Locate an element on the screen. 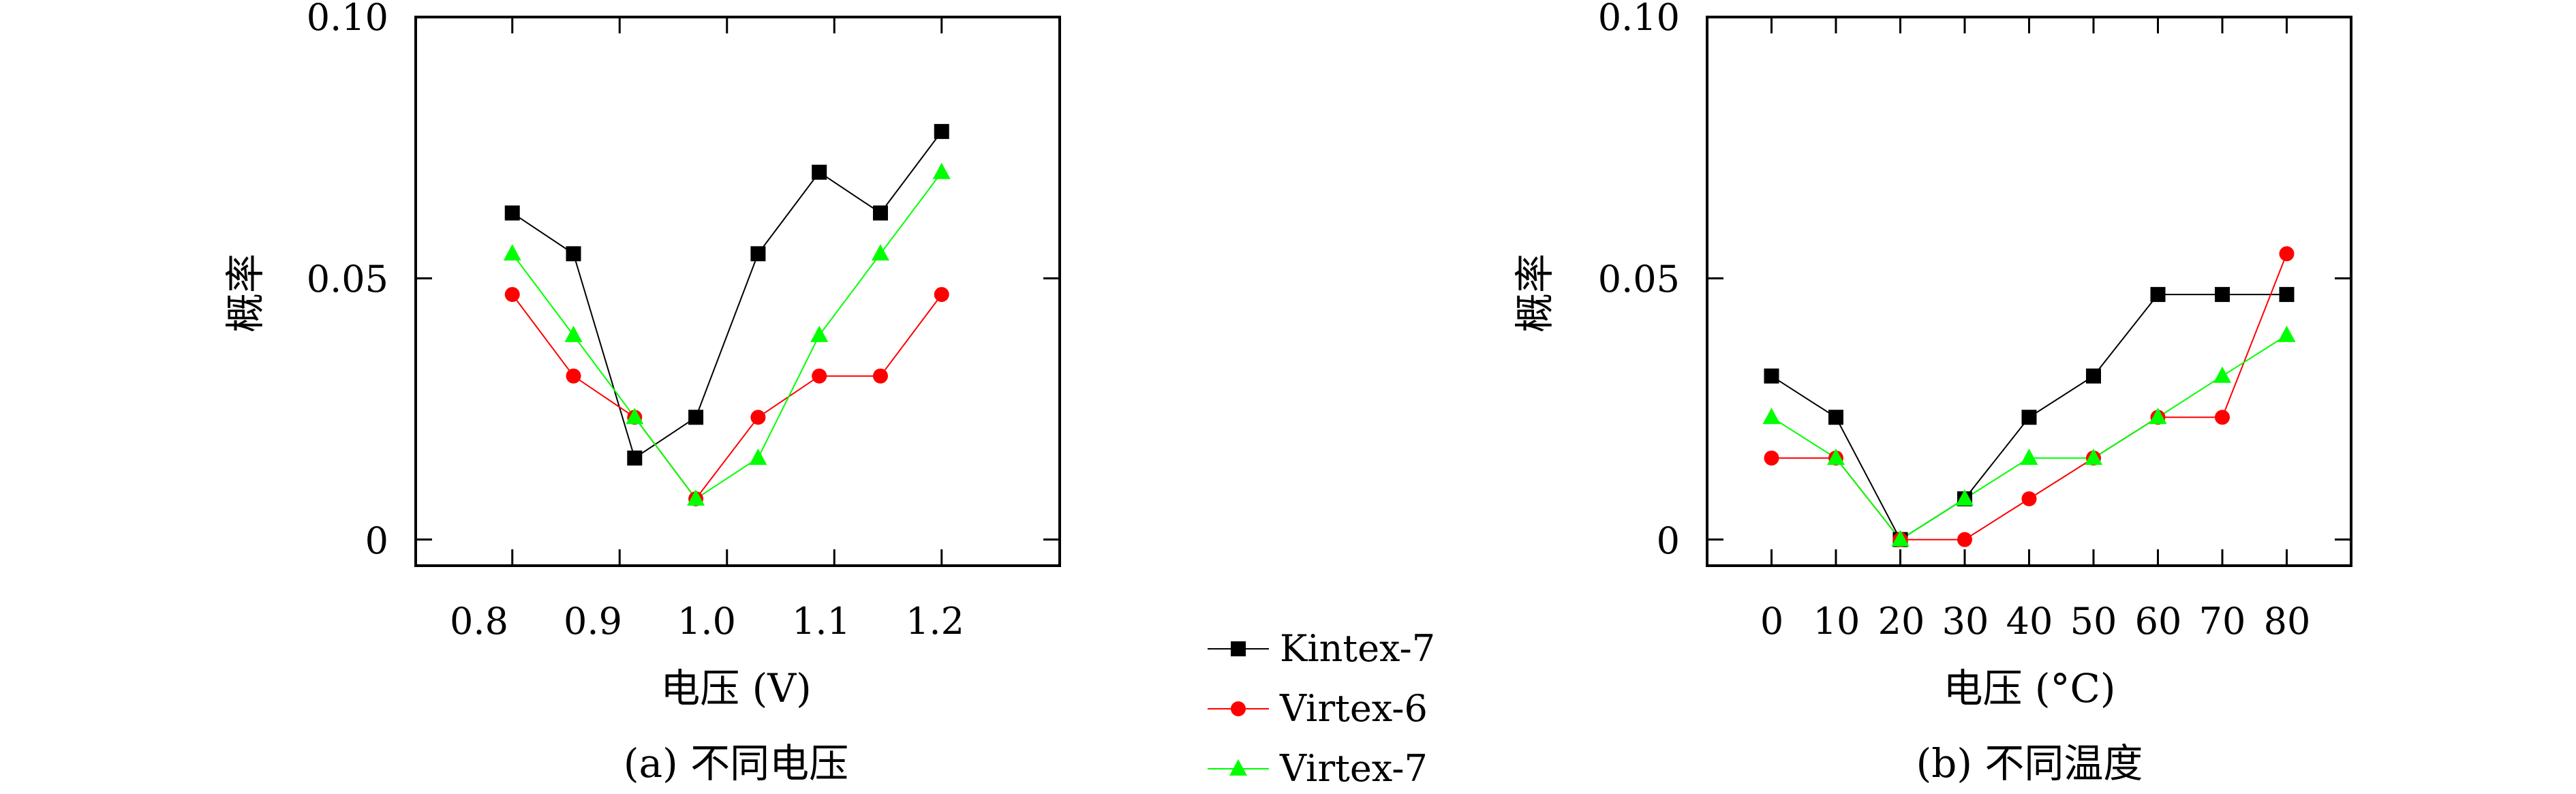 Image resolution: width=2576 pixels, height=794 pixels. x-tick-label: 20 is located at coordinates (1901, 621).